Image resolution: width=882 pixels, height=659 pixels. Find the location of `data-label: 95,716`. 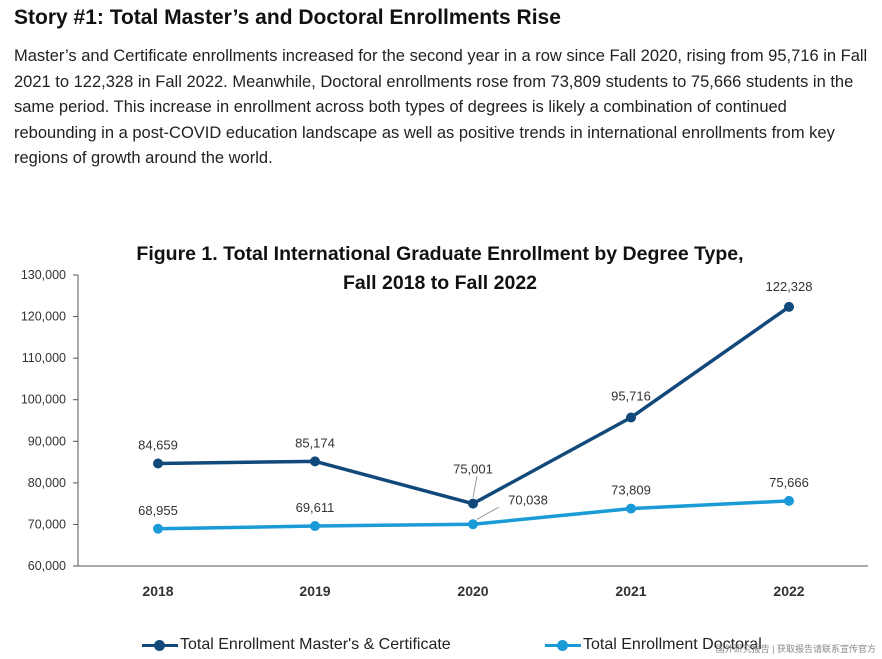

data-label: 95,716 is located at coordinates (631, 396).